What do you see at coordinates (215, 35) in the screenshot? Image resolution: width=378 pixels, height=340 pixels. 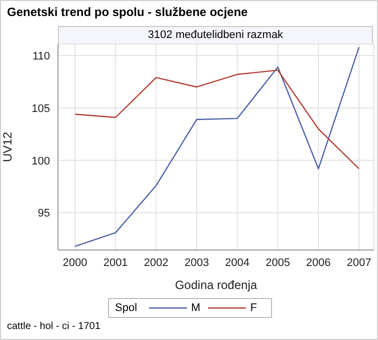 I see `chart-subtitle: 3102 međutelidbeni razmak` at bounding box center [215, 35].